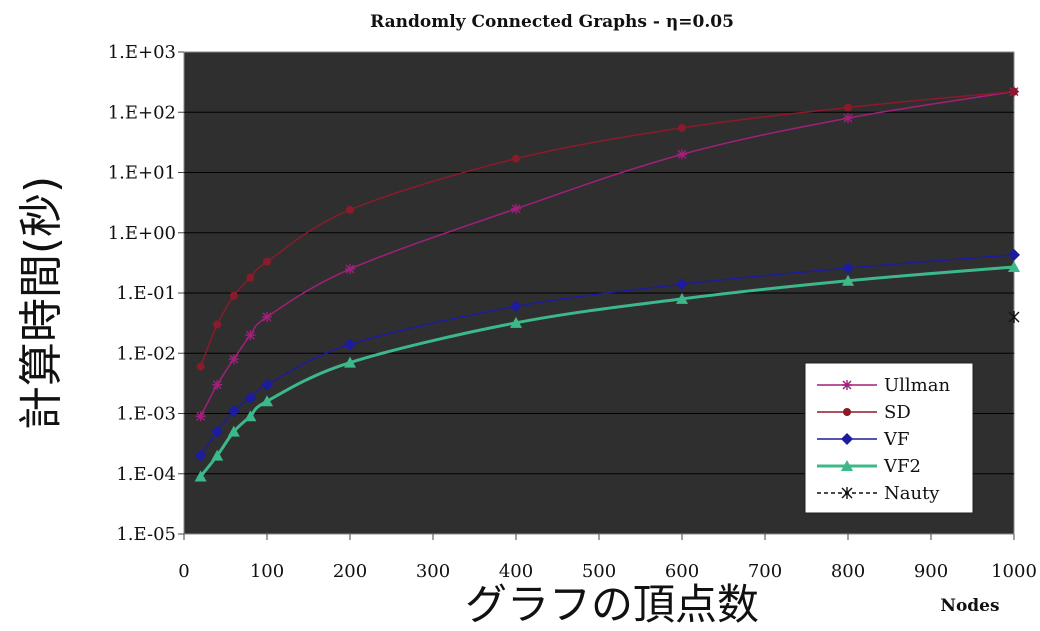  Describe the element at coordinates (847, 439) in the screenshot. I see `legend-marker-vf` at that location.